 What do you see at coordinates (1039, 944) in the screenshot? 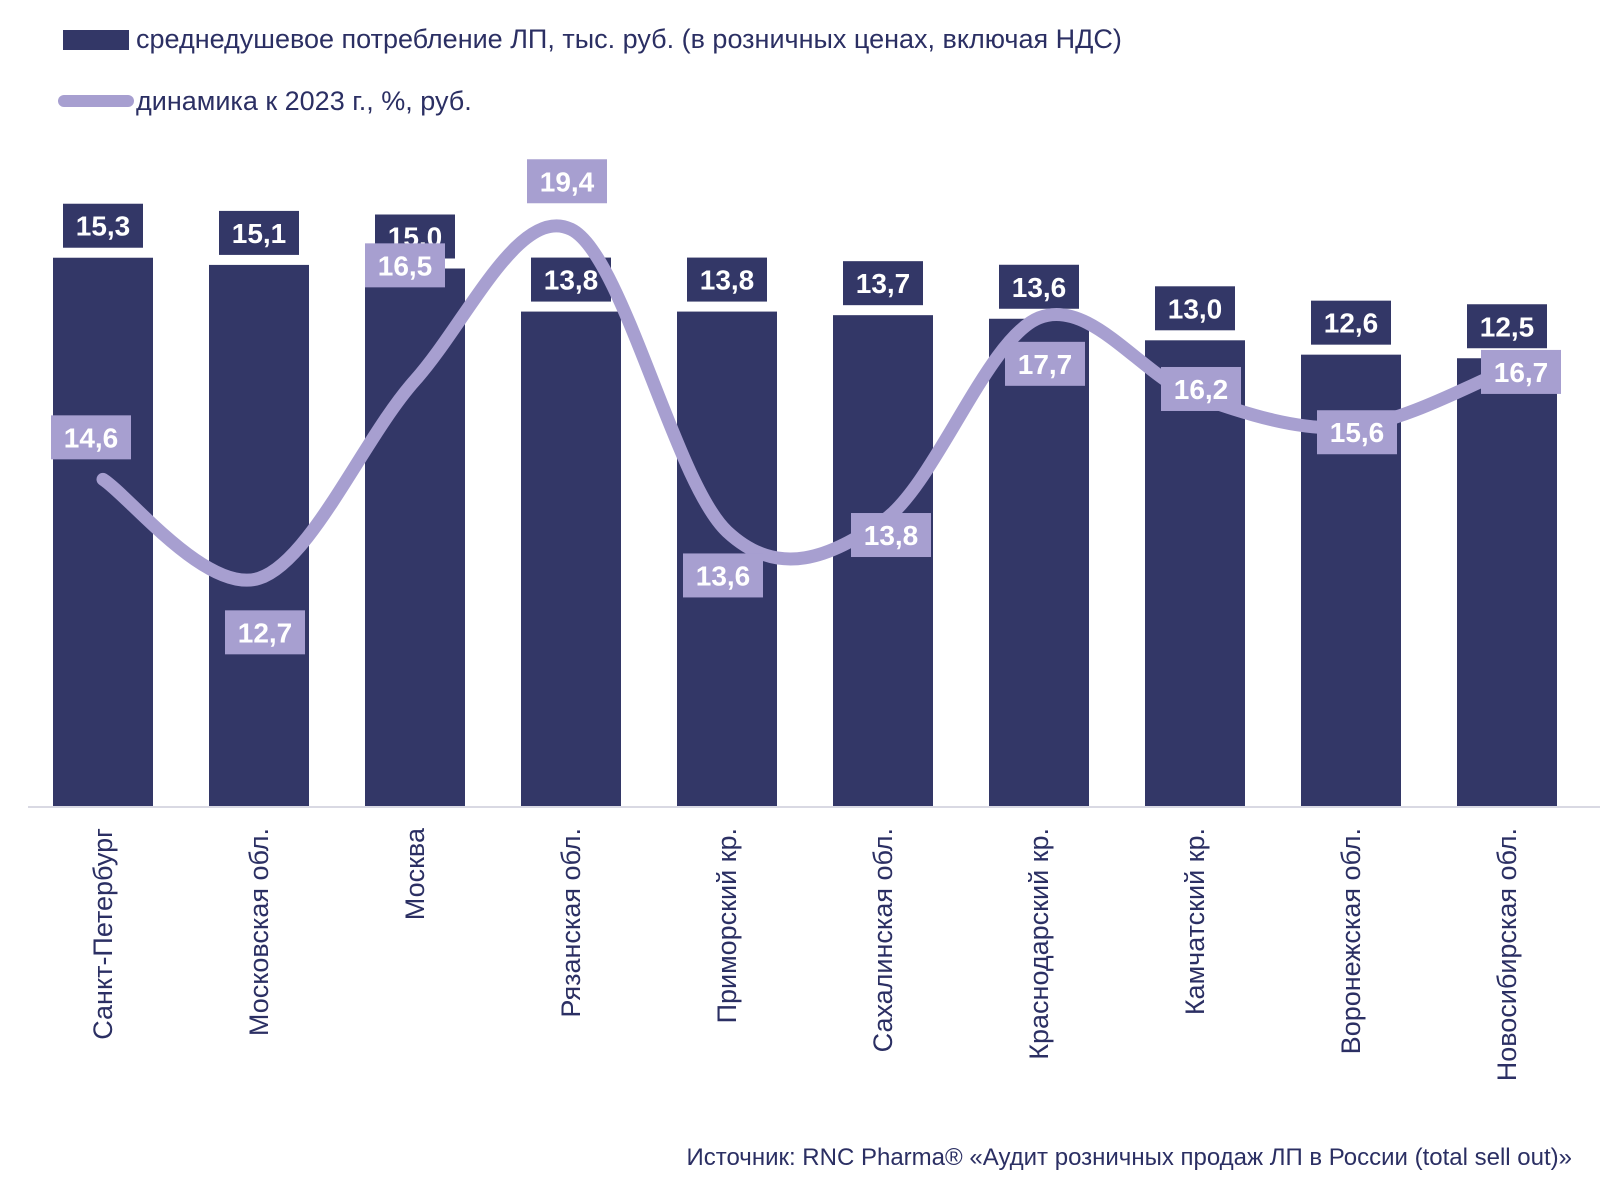
I see `category-label: Краснодарский кр.` at bounding box center [1039, 944].